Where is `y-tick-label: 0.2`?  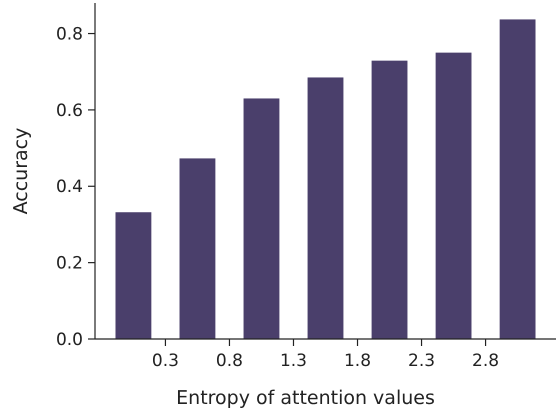
y-tick-label: 0.2 is located at coordinates (69, 264).